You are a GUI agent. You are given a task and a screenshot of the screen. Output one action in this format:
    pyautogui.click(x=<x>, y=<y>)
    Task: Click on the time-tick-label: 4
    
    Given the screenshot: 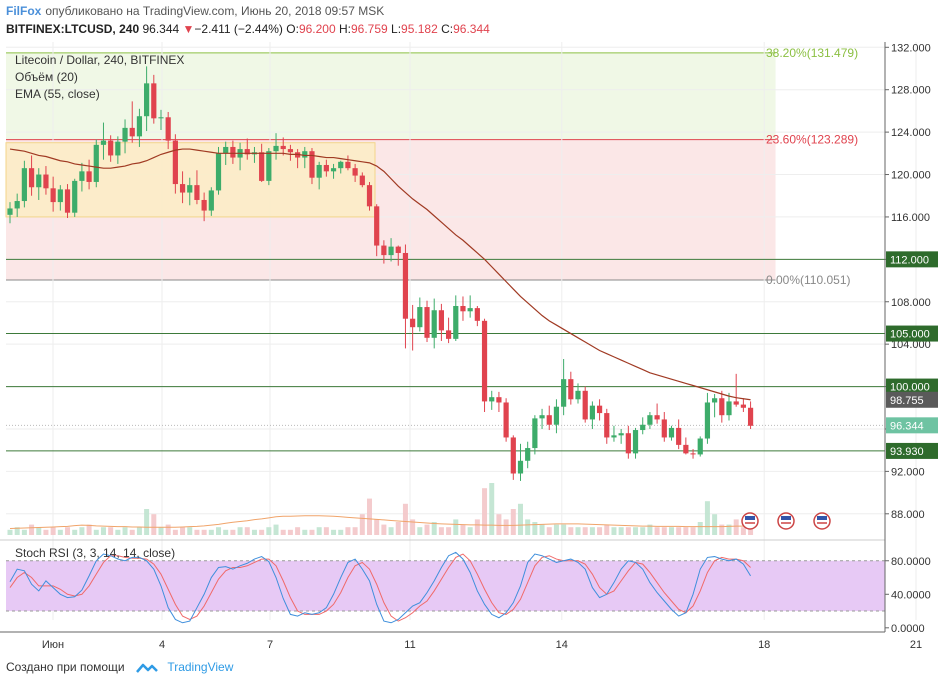 What is the action you would take?
    pyautogui.click(x=162, y=645)
    